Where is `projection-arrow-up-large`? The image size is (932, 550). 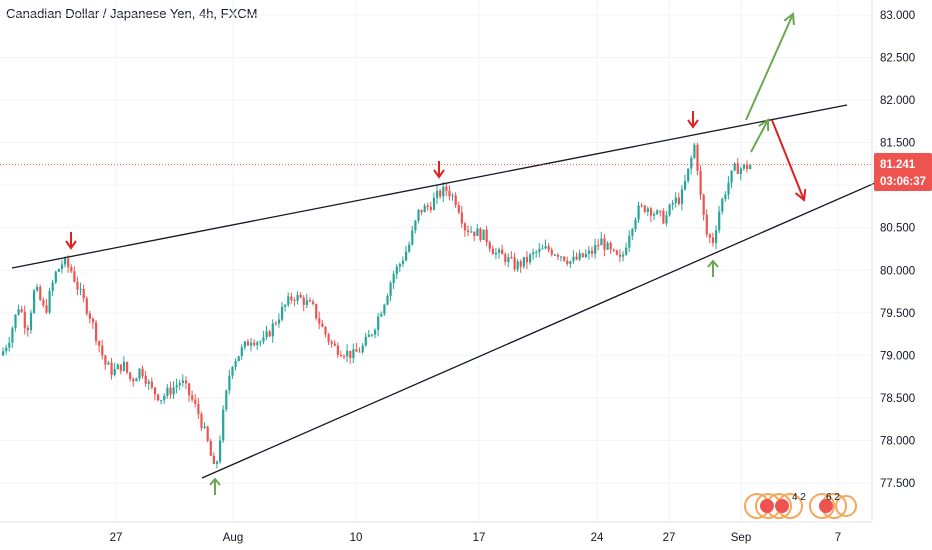 projection-arrow-up-large is located at coordinates (769, 67).